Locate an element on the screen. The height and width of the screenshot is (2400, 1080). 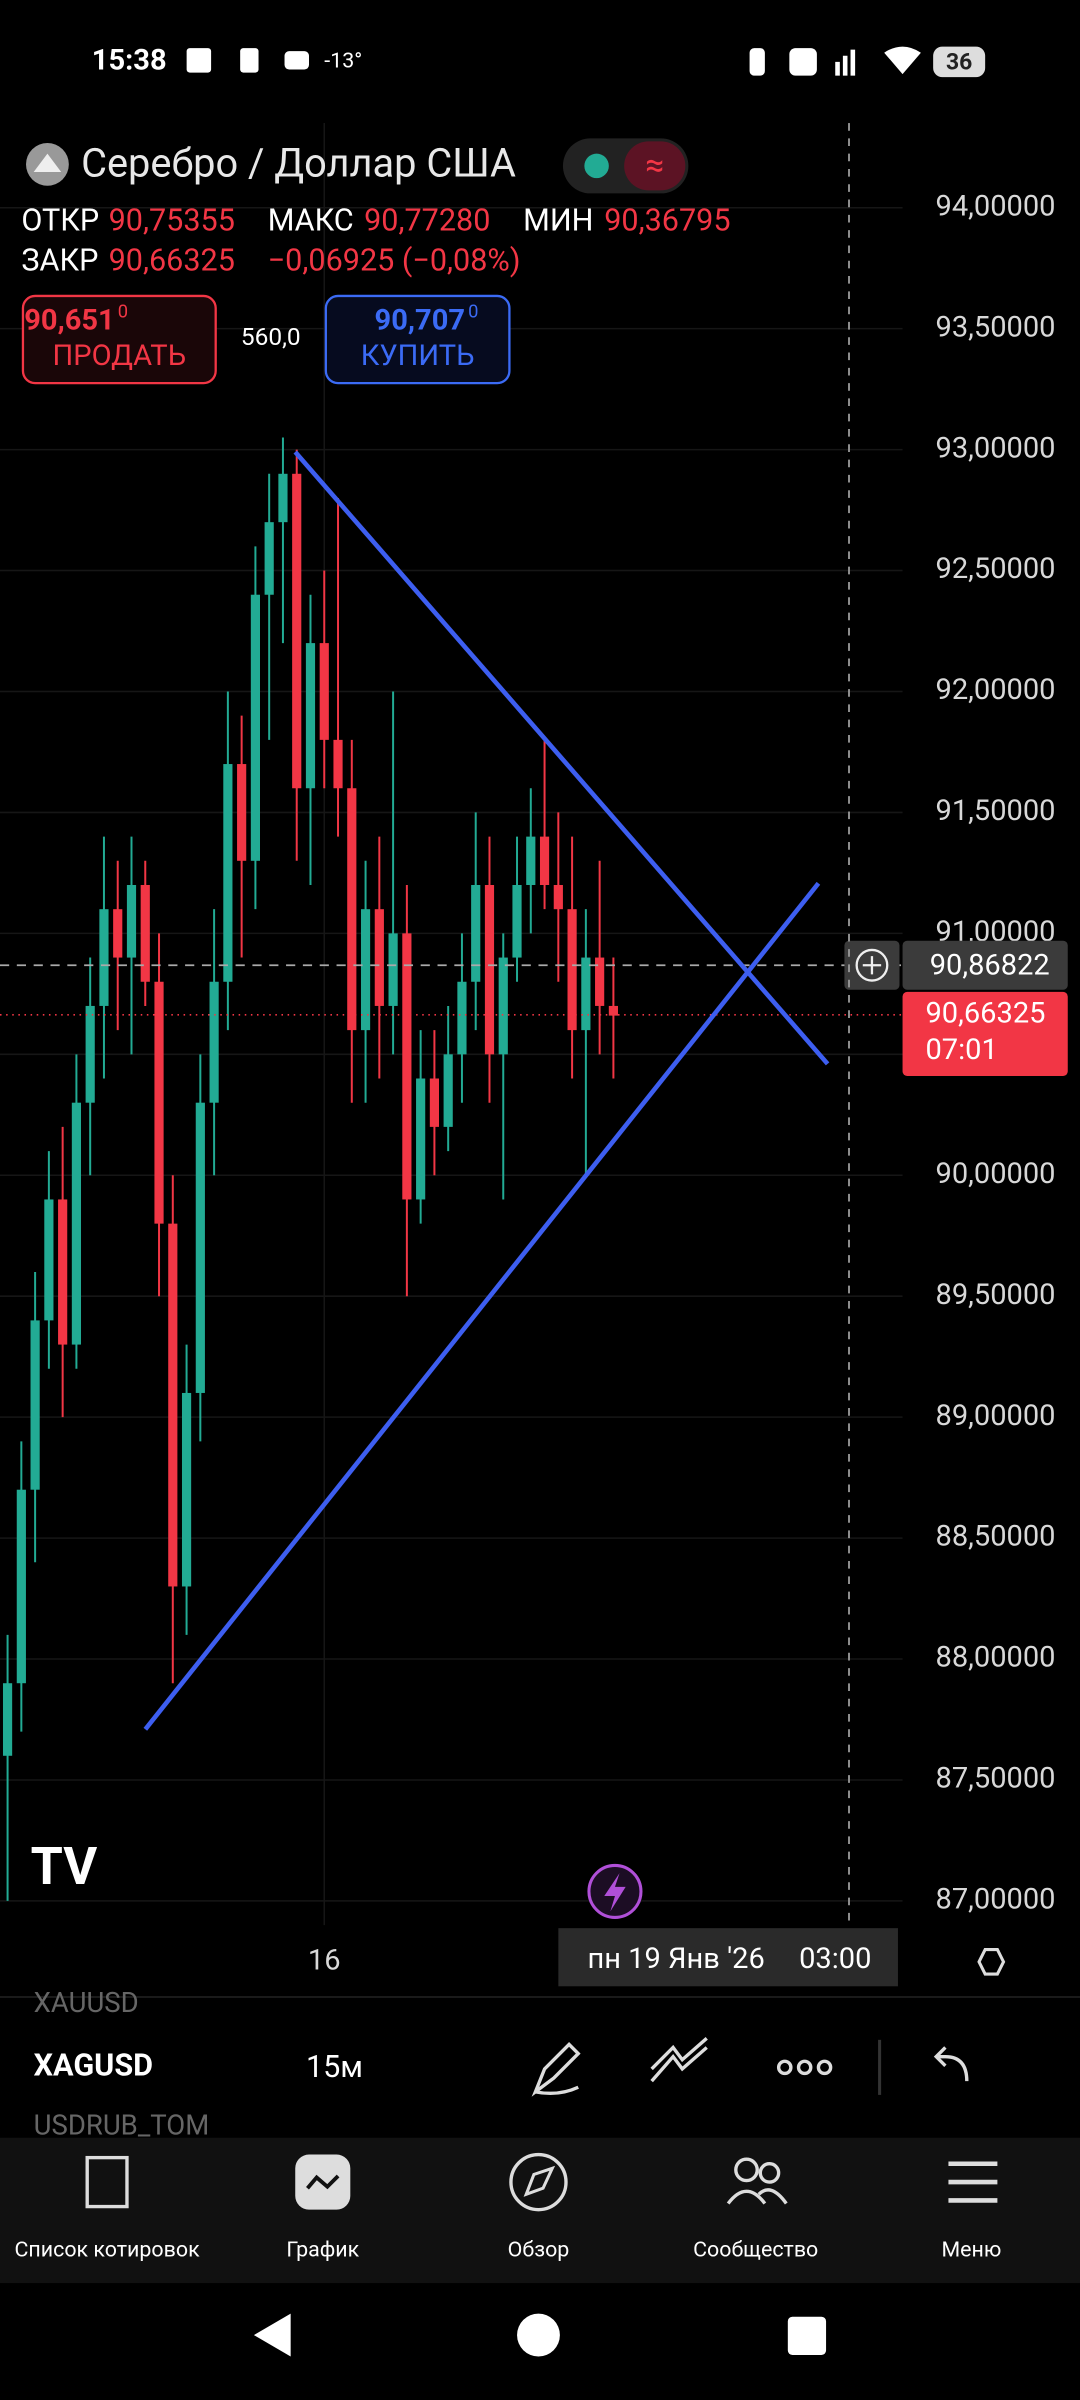
temperature: -13° is located at coordinates (343, 61).